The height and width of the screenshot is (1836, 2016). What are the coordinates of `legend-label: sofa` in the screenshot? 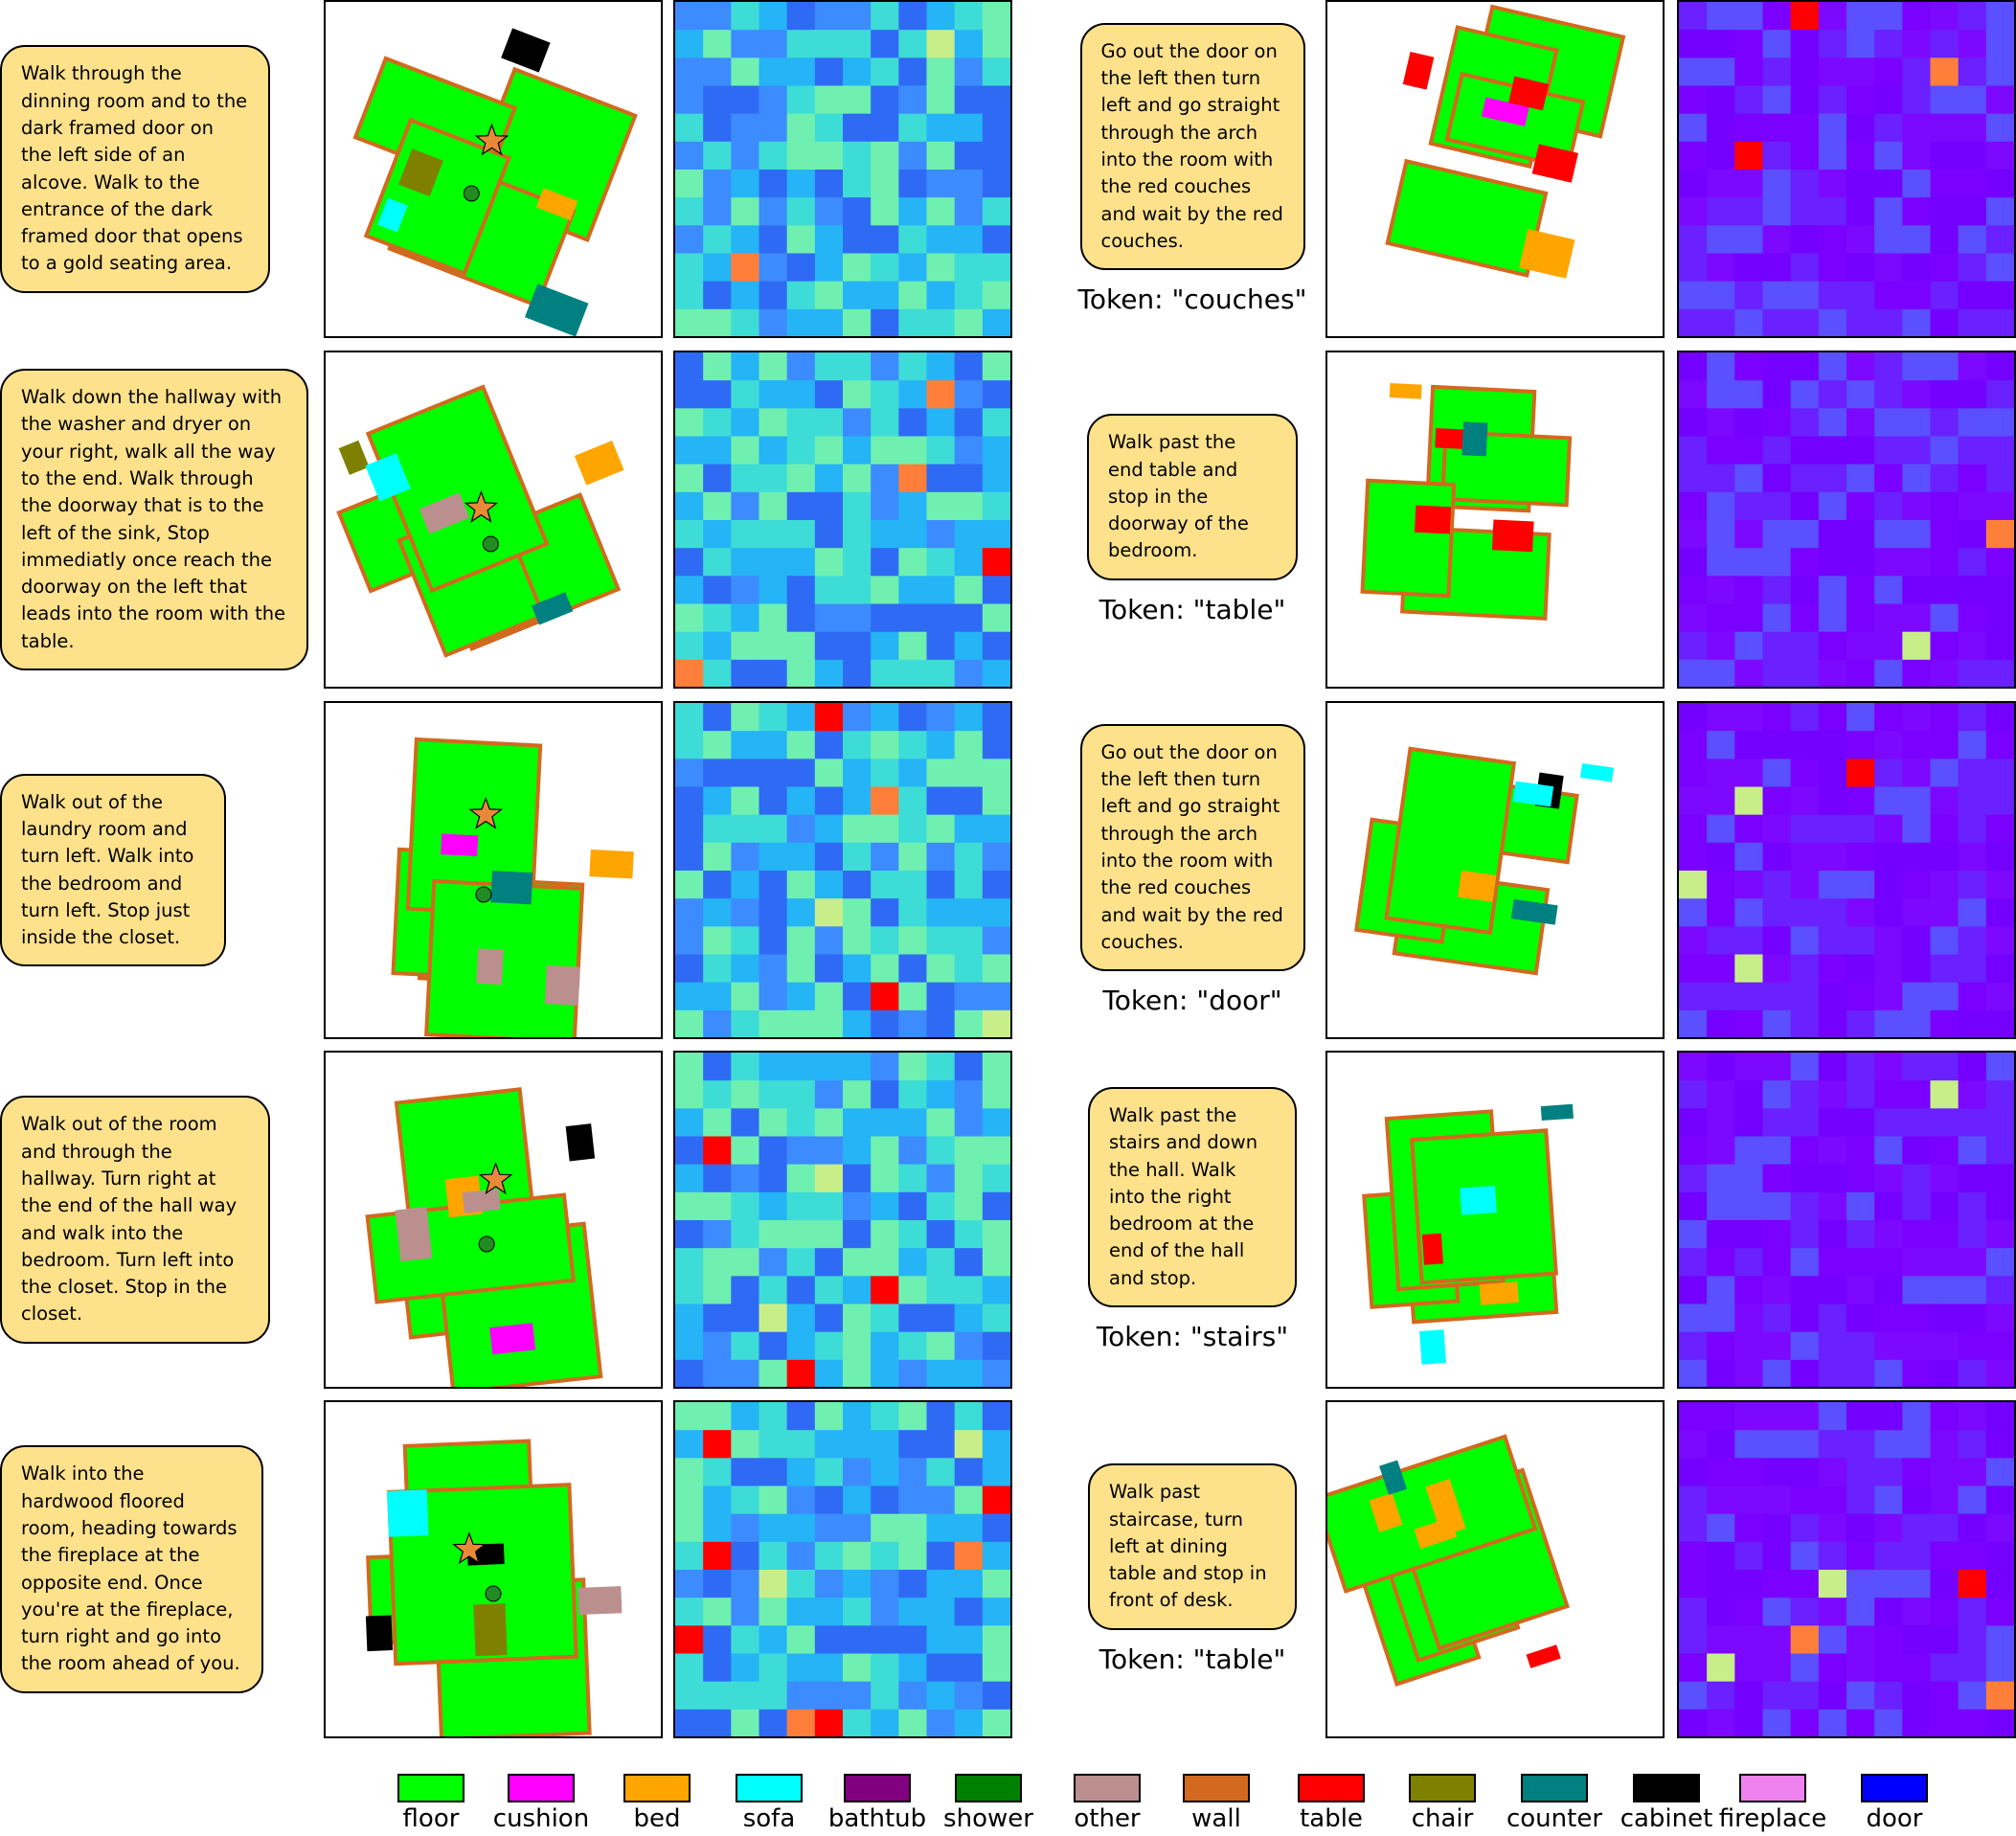 It's located at (769, 1818).